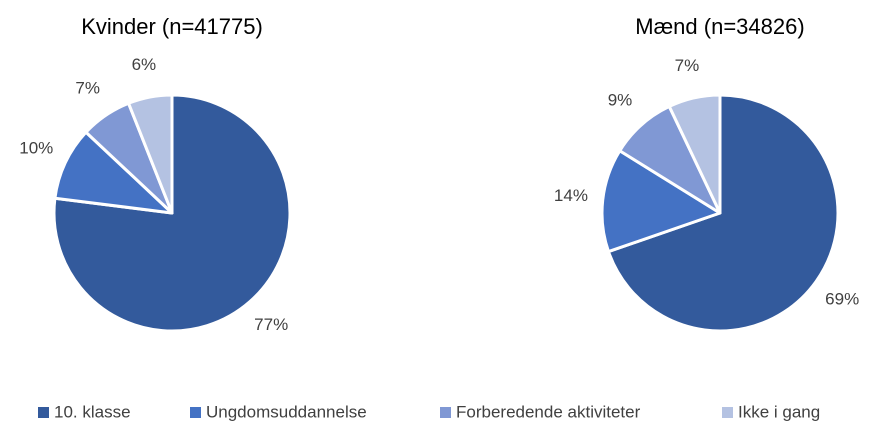  Describe the element at coordinates (571, 195) in the screenshot. I see `data-label: 14%` at that location.